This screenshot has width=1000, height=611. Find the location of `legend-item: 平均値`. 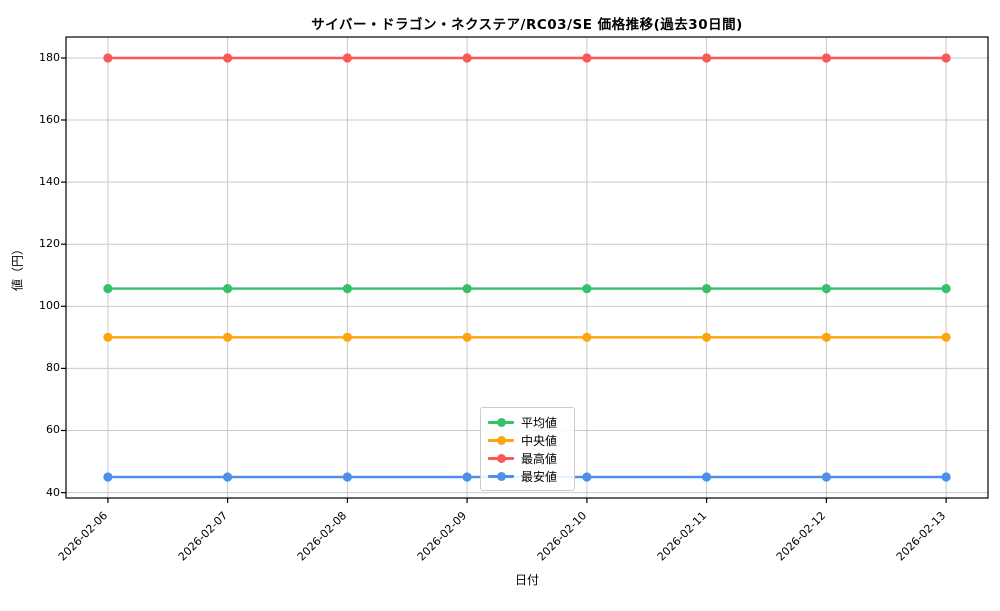

legend-item: 平均値 is located at coordinates (527, 422).